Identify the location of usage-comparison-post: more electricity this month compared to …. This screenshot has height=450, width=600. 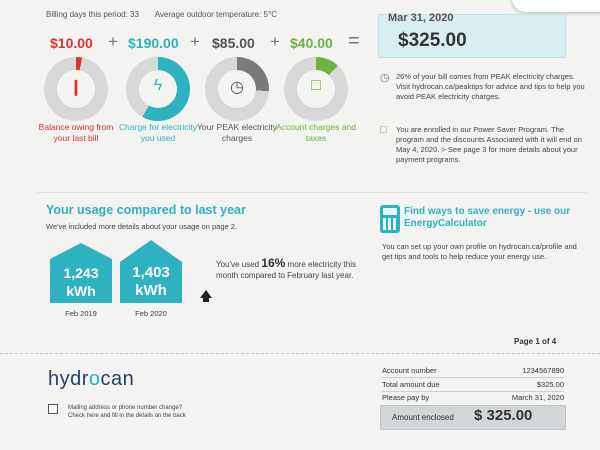
(286, 270).